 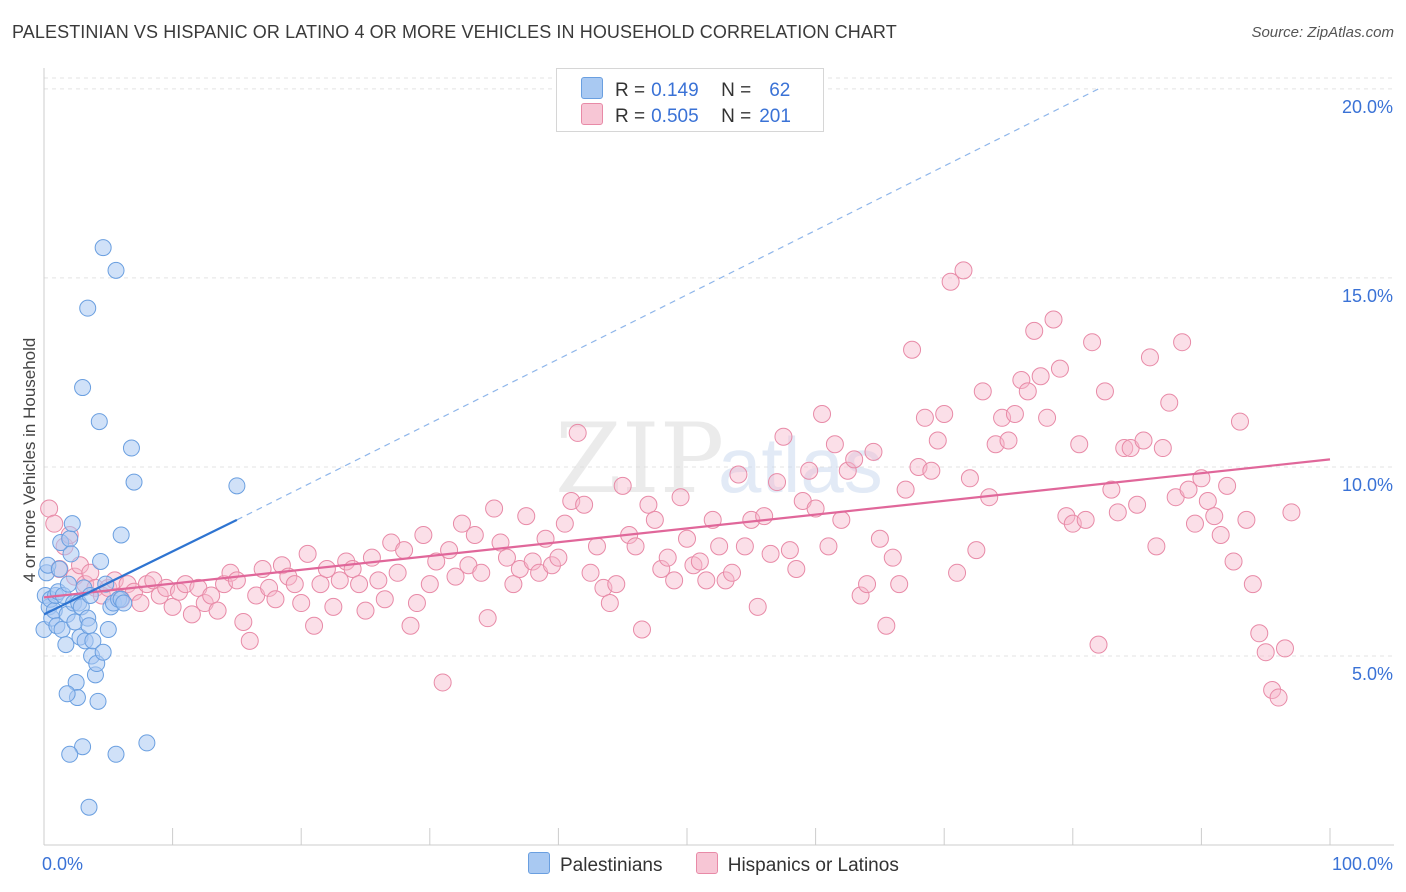 I want to click on legend-label-palestinians: Palestinians, so click(x=611, y=865).